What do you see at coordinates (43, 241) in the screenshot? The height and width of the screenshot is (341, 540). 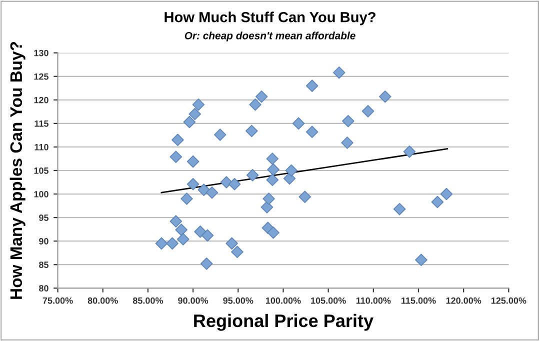 I see `y-tick-label: 90` at bounding box center [43, 241].